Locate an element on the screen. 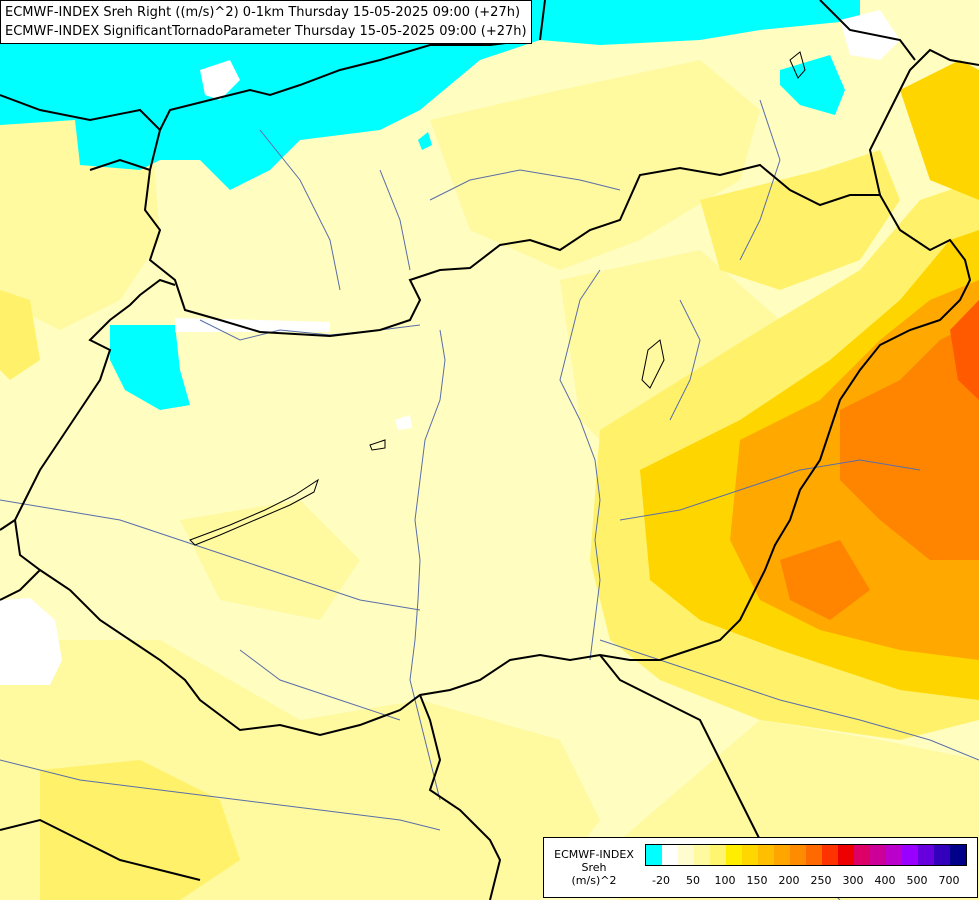 The height and width of the screenshot is (900, 979). legend-tick-label: 150 is located at coordinates (757, 880).